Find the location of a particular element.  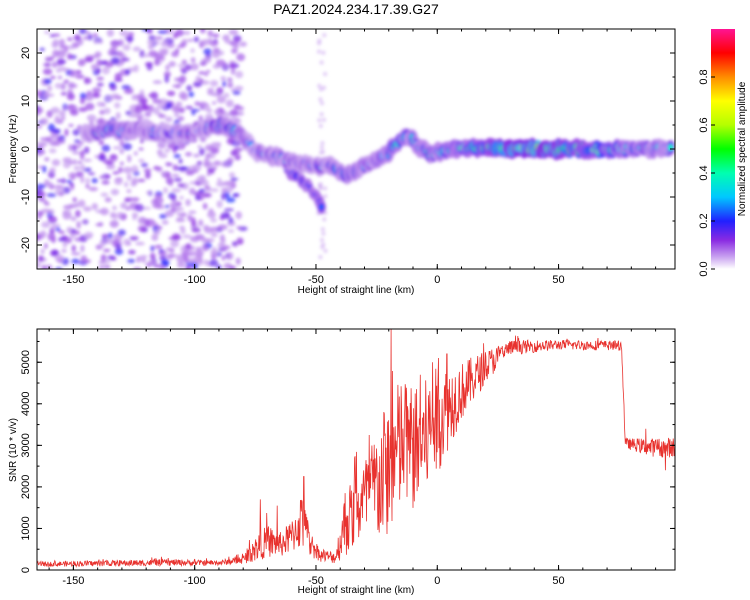

y-tick-label: 5000 is located at coordinates (26, 362).